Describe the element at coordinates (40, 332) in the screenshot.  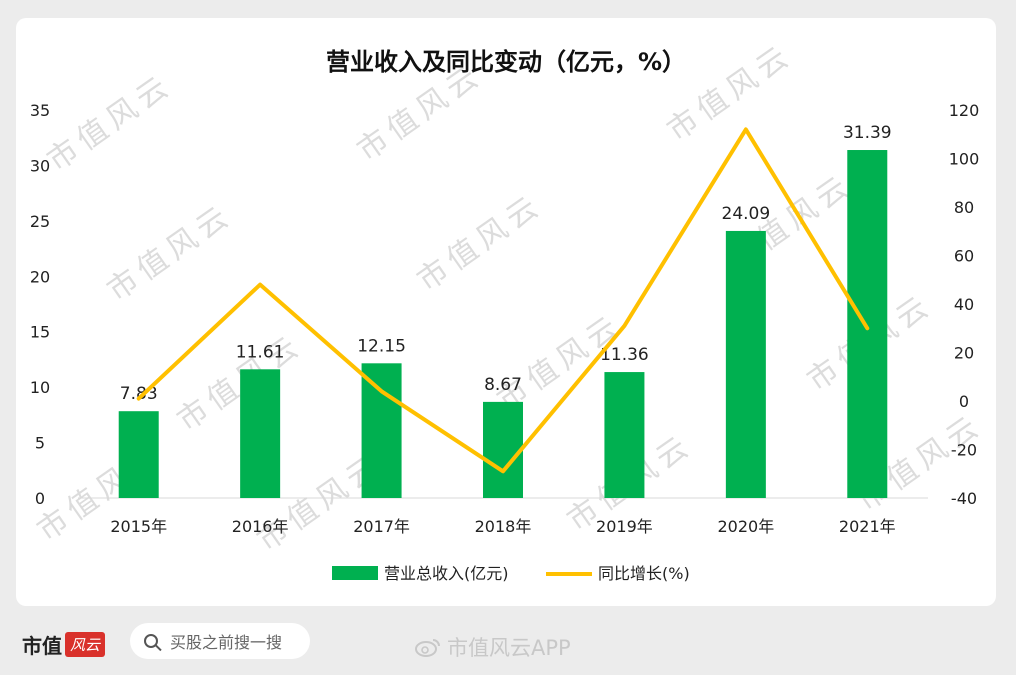
I see `y-left-tick-label: 15` at that location.